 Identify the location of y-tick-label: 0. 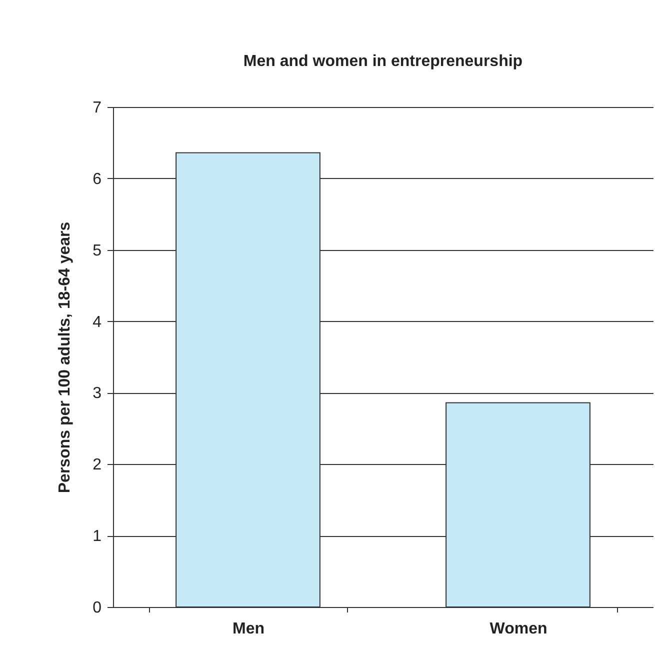
(97, 608).